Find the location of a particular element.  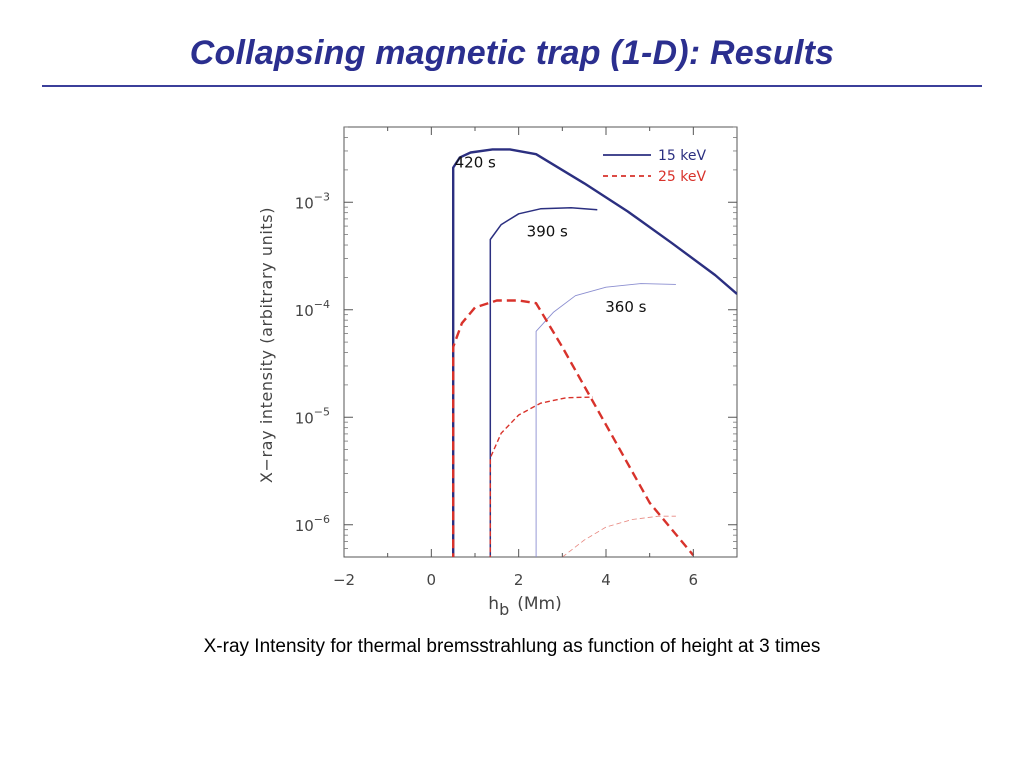

series-line-15kev-420s is located at coordinates (594, 352).